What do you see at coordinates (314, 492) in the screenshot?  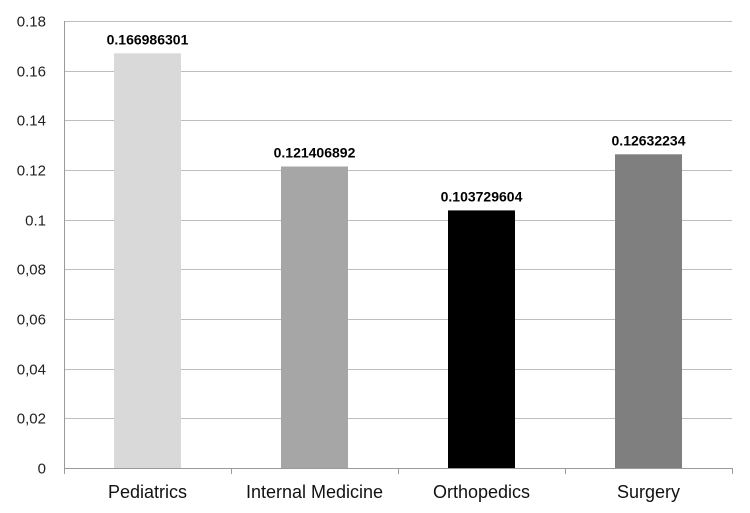 I see `x-tick-label: Internal Medicine` at bounding box center [314, 492].